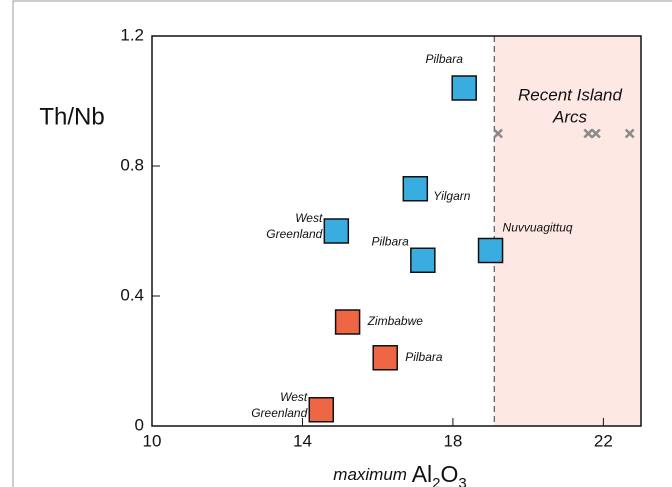 The height and width of the screenshot is (487, 672). Describe the element at coordinates (139, 424) in the screenshot. I see `y-tick-label: 0` at that location.